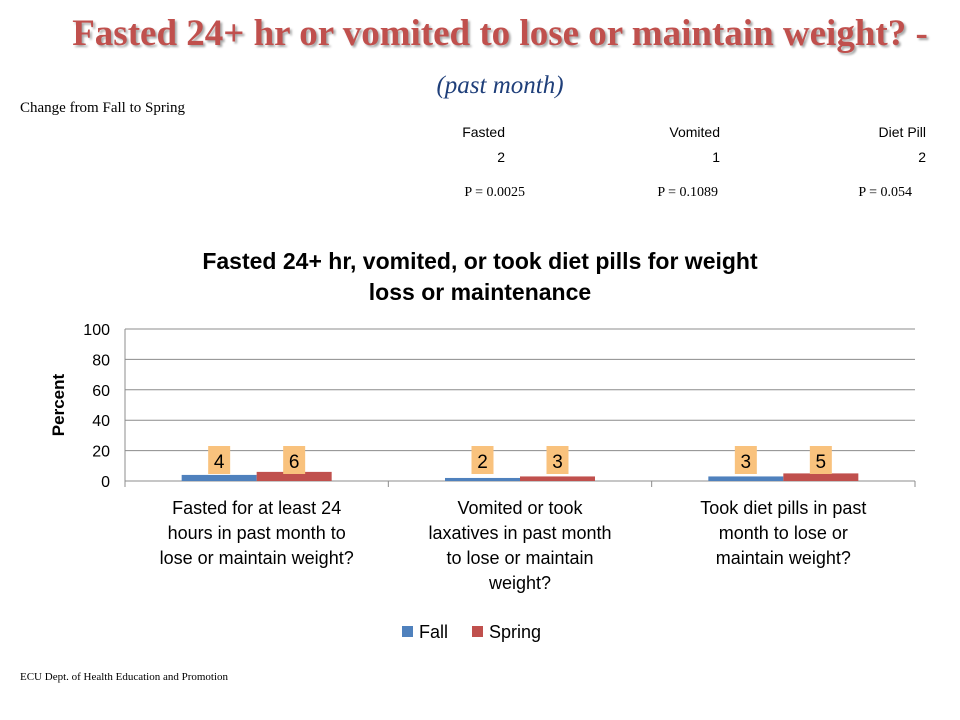 The image size is (960, 720). I want to click on x-category-label: Took diet pills in past, so click(783, 508).